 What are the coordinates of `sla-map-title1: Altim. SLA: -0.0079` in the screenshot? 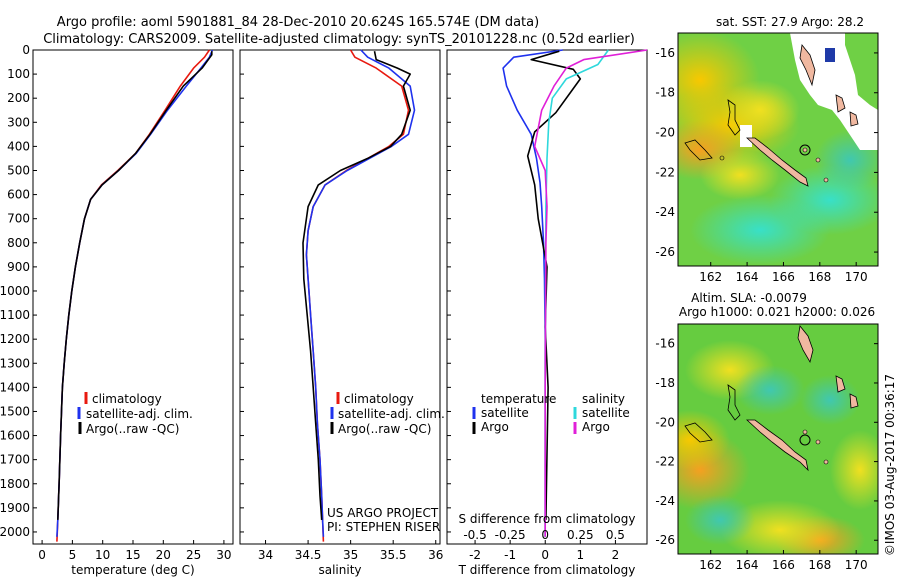 It's located at (749, 298).